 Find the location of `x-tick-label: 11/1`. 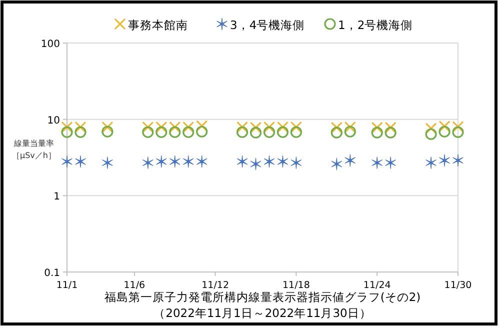

x-tick-label: 11/1 is located at coordinates (67, 285).